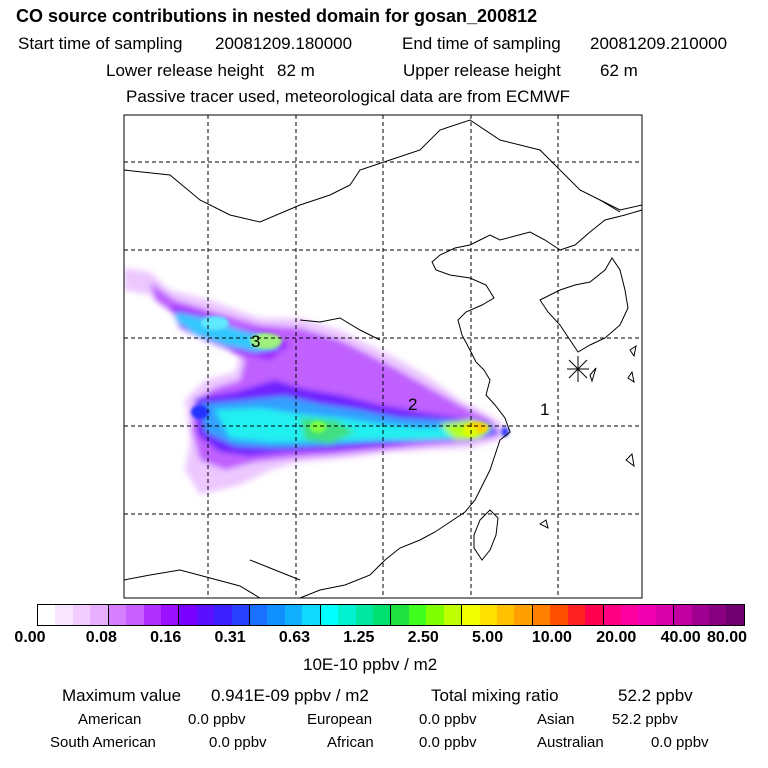  Describe the element at coordinates (340, 719) in the screenshot. I see `region-name-european: European` at that location.